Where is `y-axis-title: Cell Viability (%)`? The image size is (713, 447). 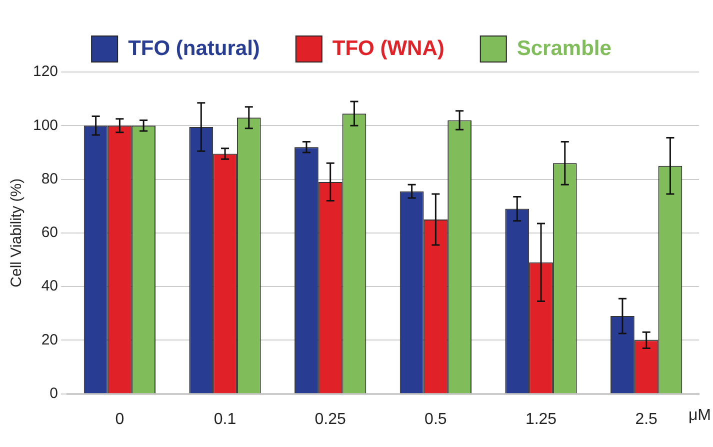 y-axis-title: Cell Viability (%) is located at coordinates (17, 233).